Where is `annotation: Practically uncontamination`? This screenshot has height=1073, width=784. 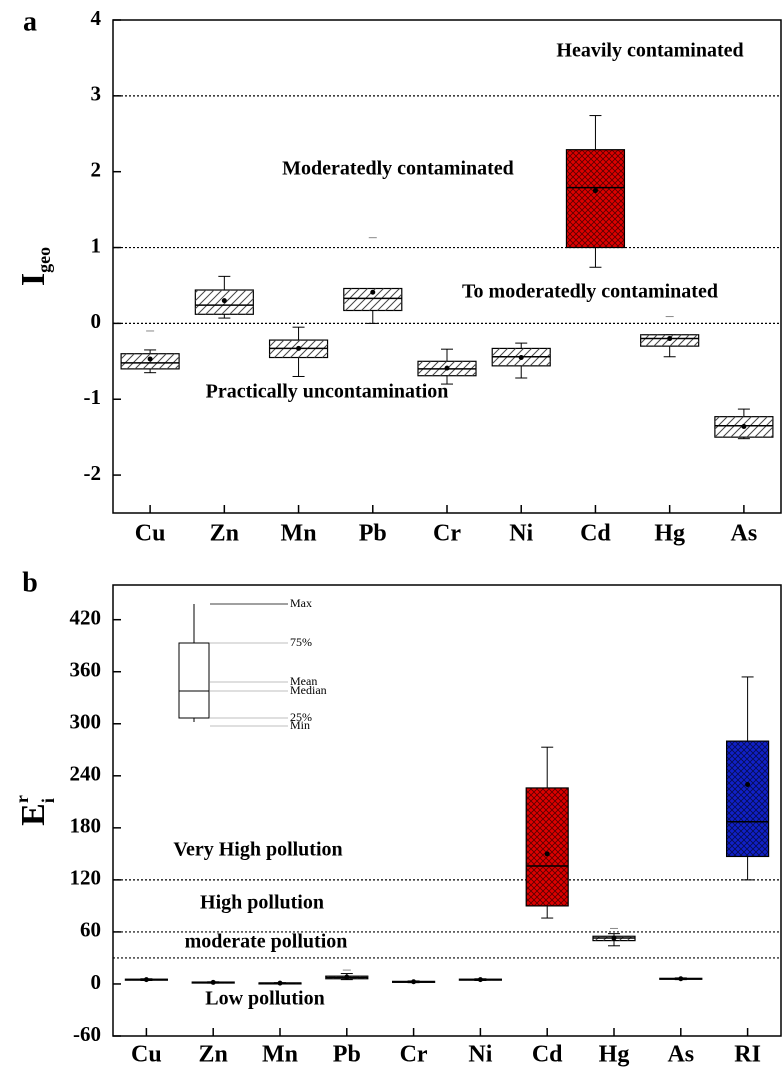 annotation: Practically uncontamination is located at coordinates (327, 392).